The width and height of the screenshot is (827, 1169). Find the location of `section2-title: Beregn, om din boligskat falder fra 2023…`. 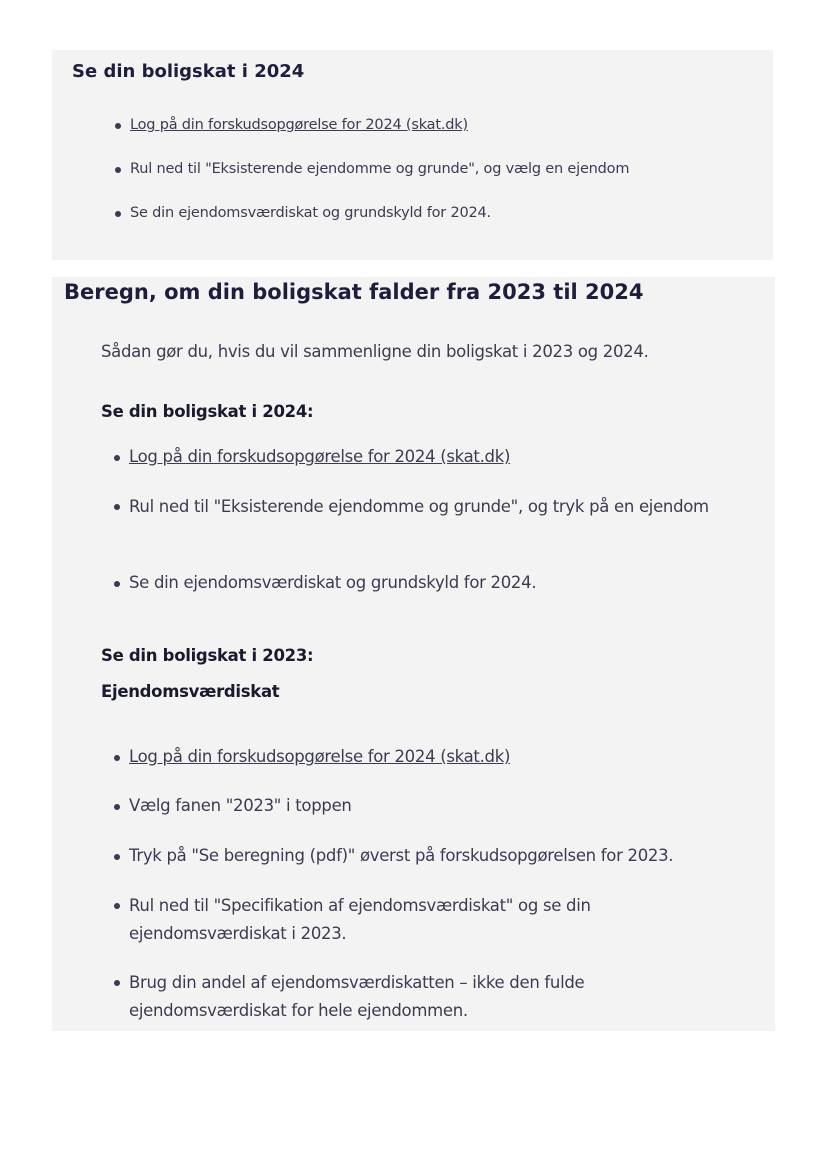

section2-title: Beregn, om din boligskat falder fra 2023… is located at coordinates (354, 292).